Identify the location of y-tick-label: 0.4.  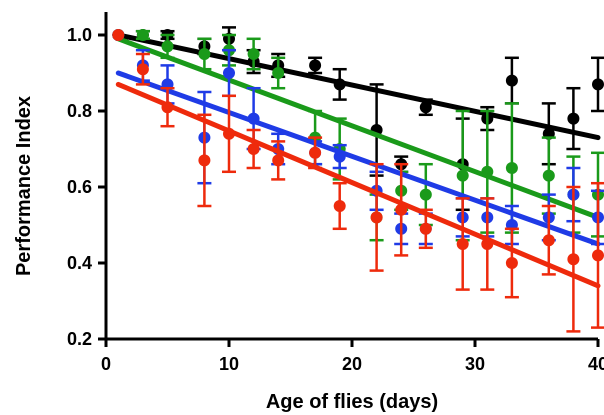
(79, 263).